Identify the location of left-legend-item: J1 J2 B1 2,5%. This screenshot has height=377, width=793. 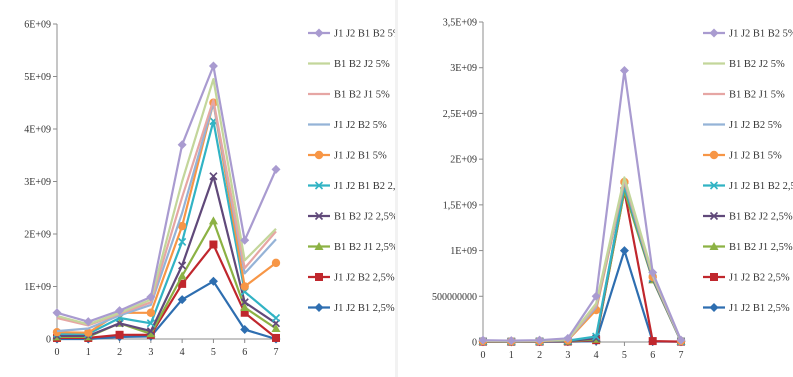
(351, 308).